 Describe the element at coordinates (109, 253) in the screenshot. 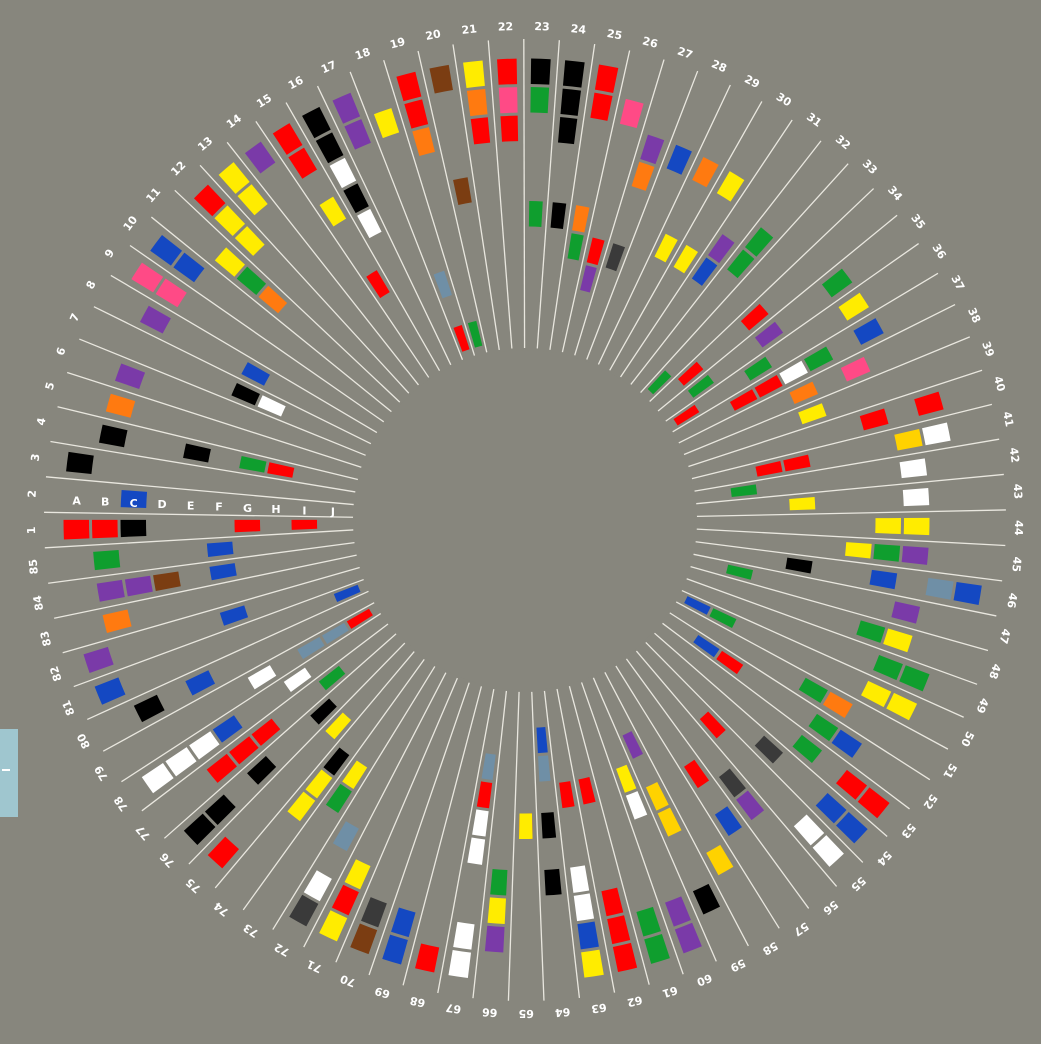

I see `spoke-label-9: 9` at that location.